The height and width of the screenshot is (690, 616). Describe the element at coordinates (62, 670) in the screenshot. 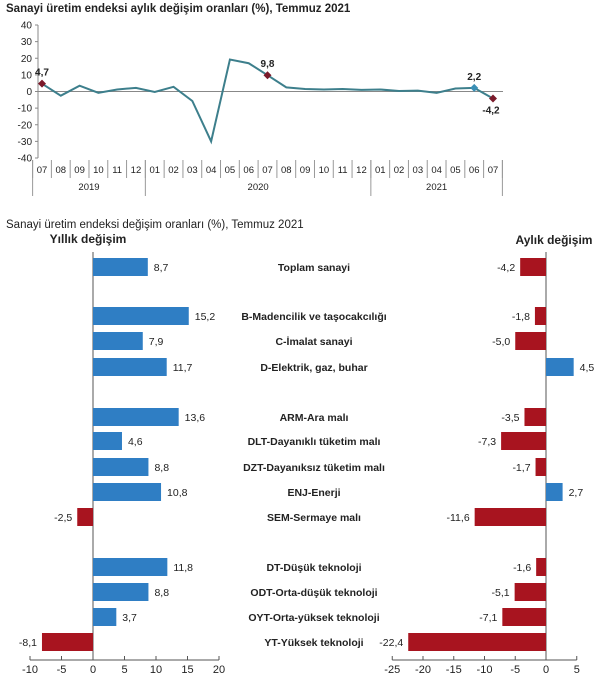

I see `x-tick-label: -5` at that location.